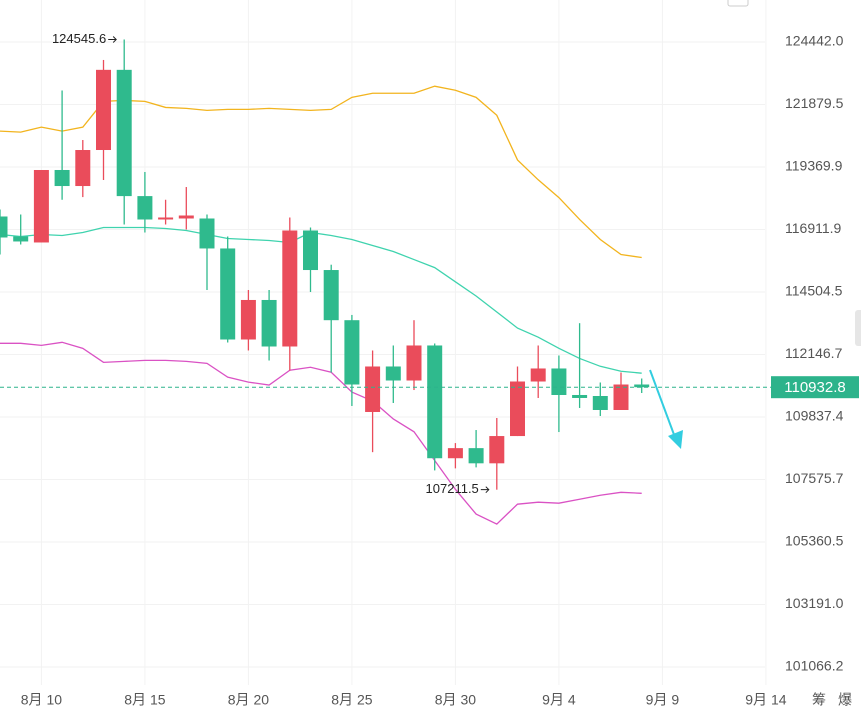  Describe the element at coordinates (455, 700) in the screenshot. I see `x-tick-label: 8月 30` at that location.